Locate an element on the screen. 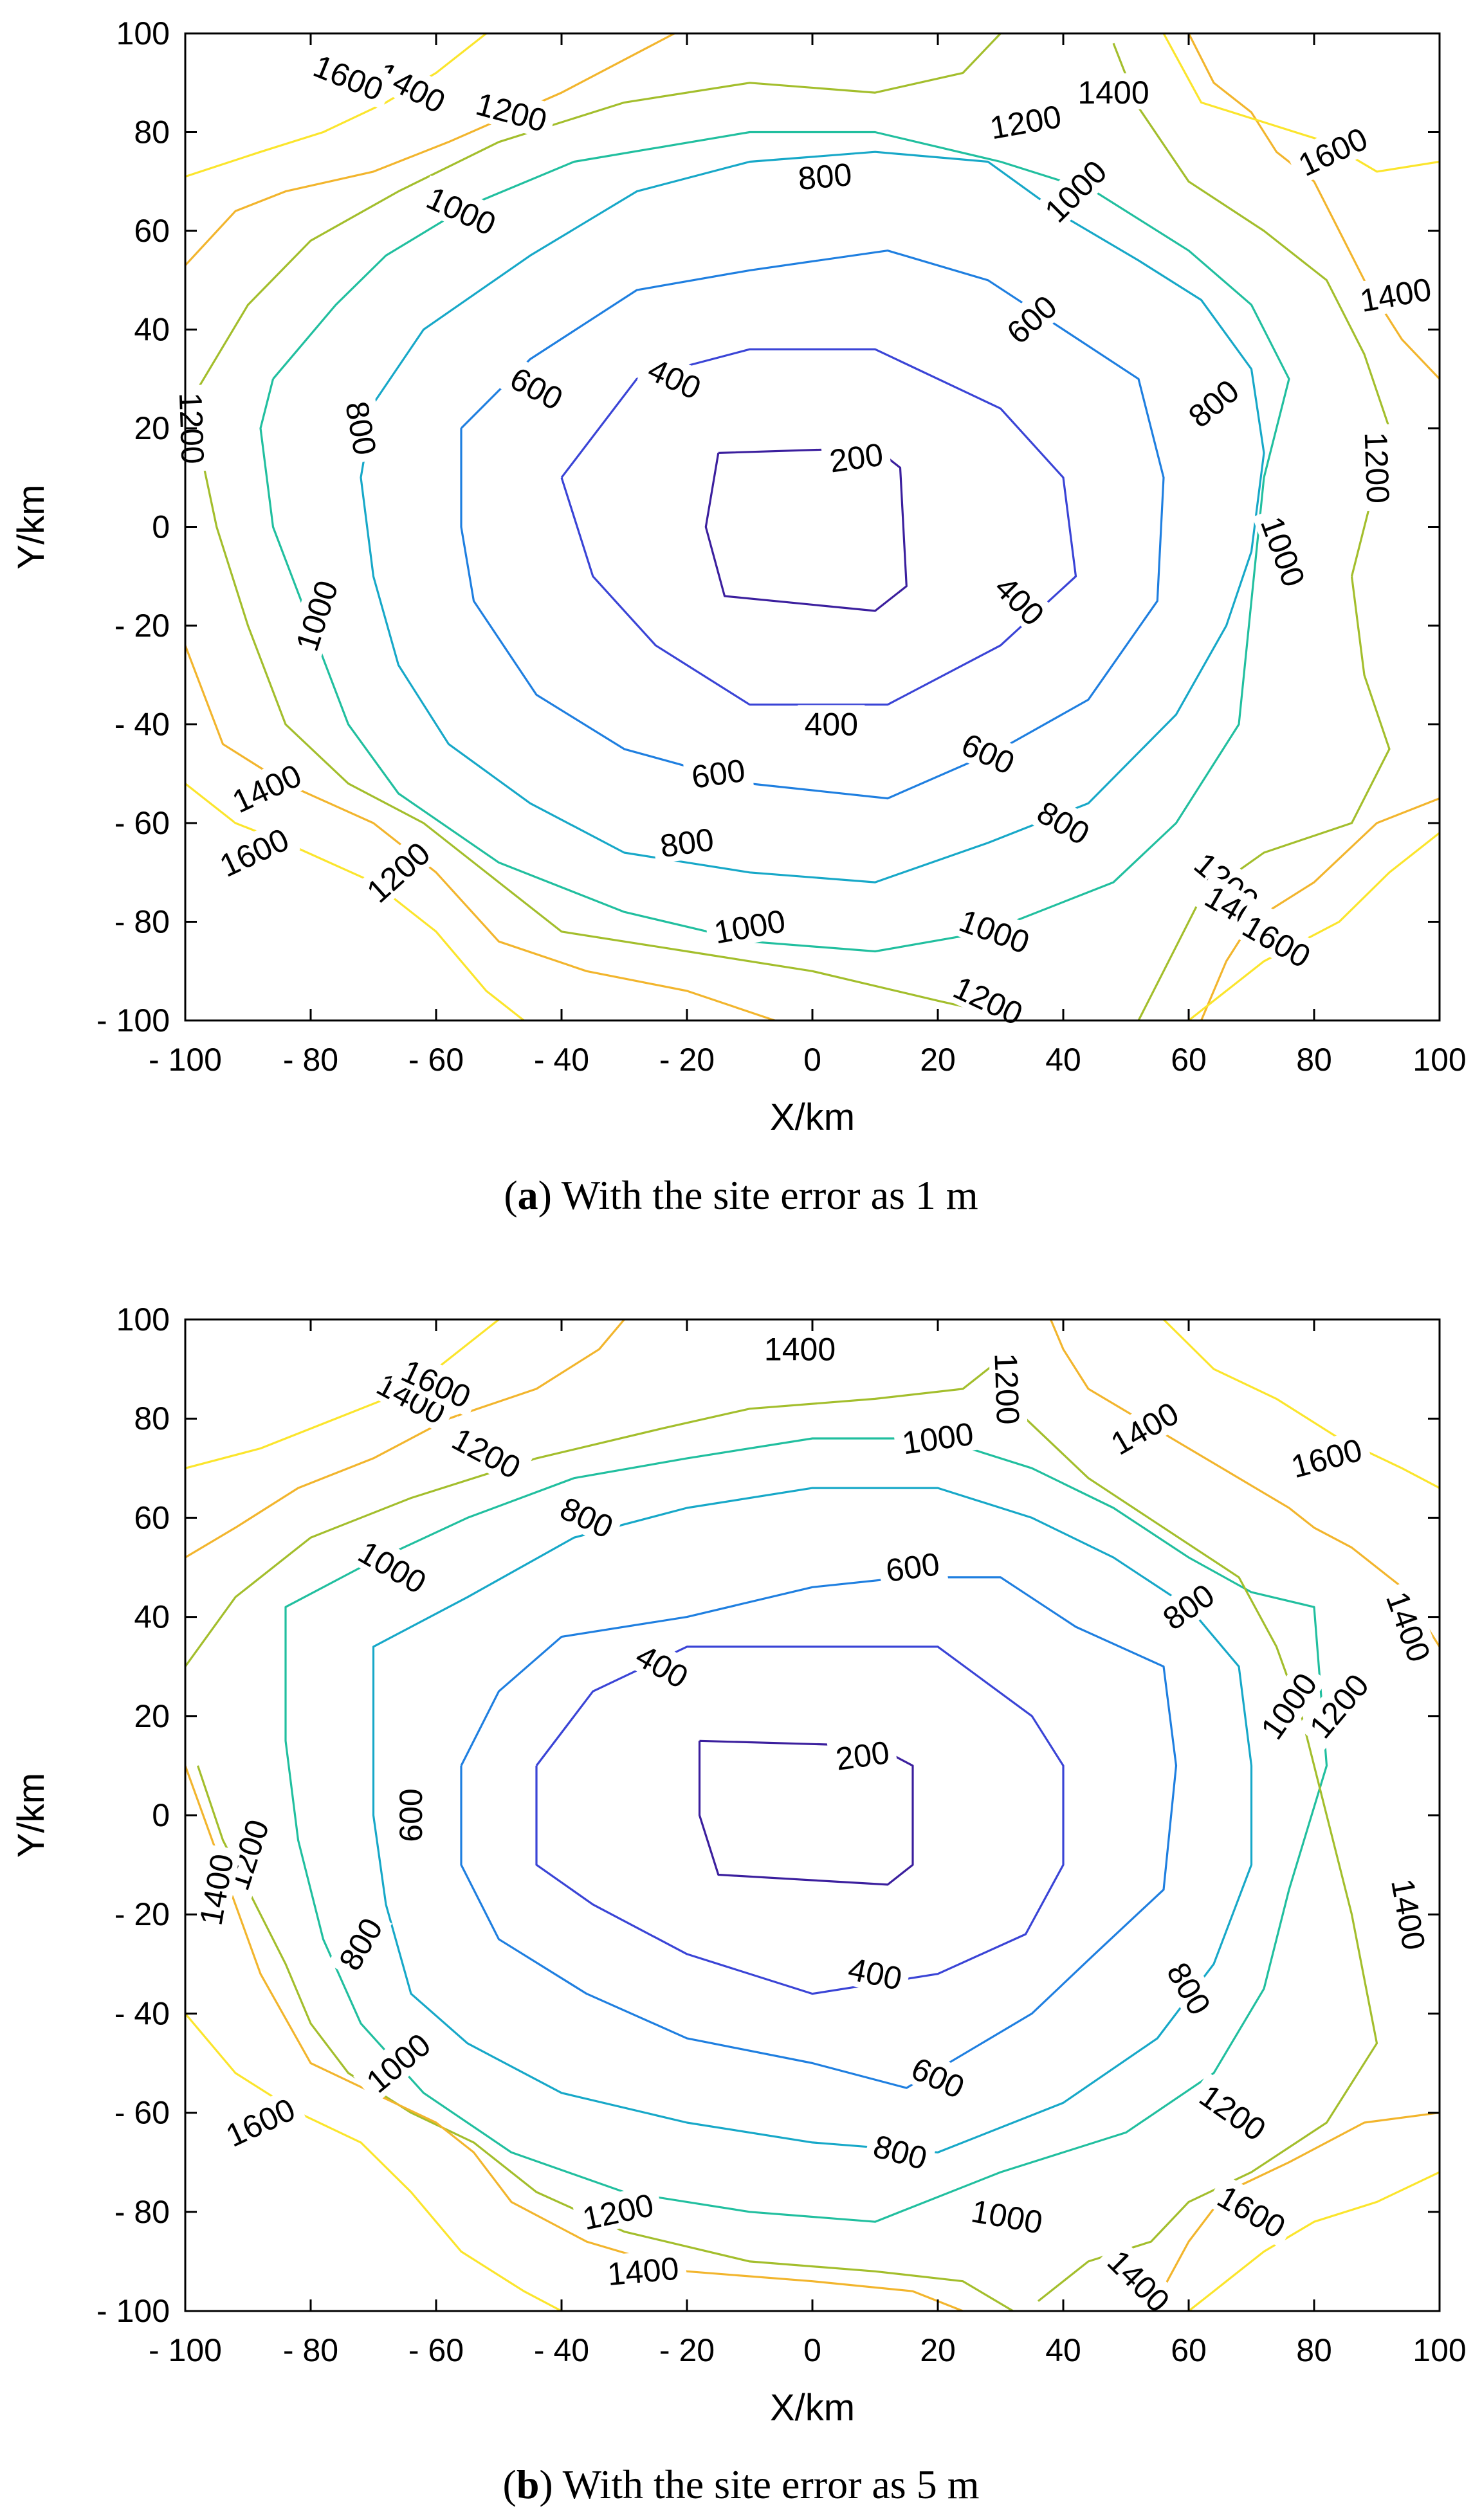 This screenshot has height=2520, width=1482. x-tick-label: 100 is located at coordinates (1439, 2350).